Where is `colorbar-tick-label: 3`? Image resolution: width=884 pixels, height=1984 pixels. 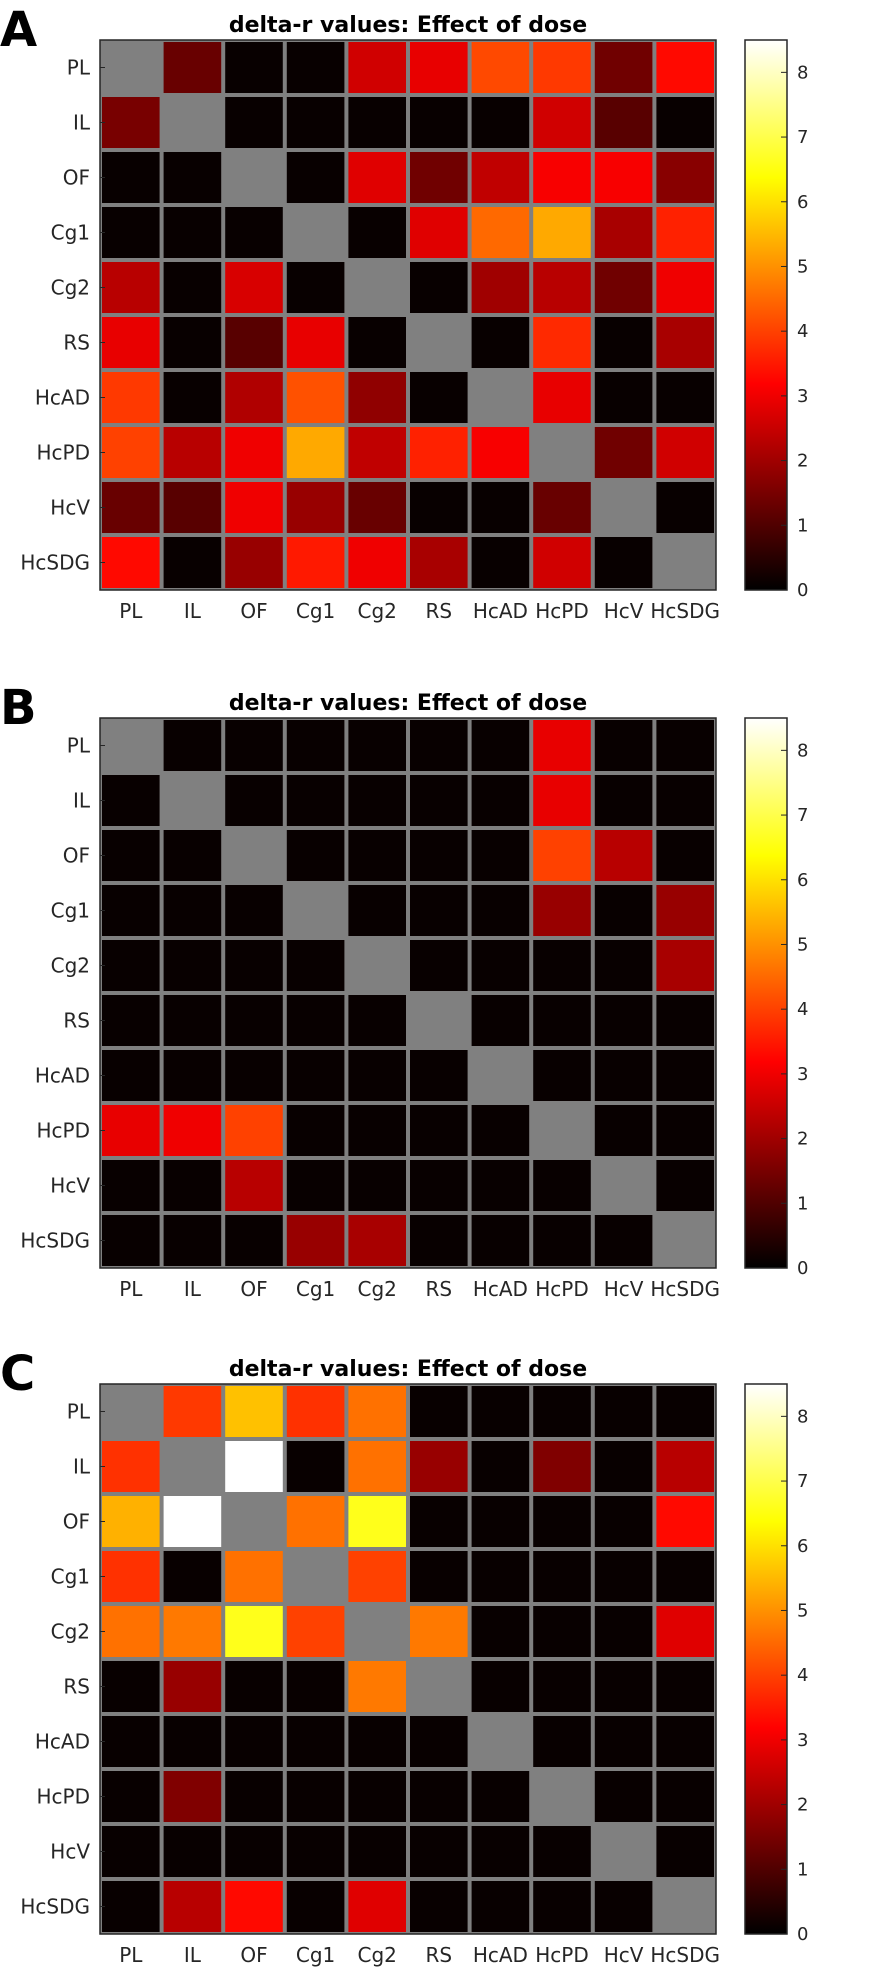
colorbar-tick-label: 3 is located at coordinates (802, 1074).